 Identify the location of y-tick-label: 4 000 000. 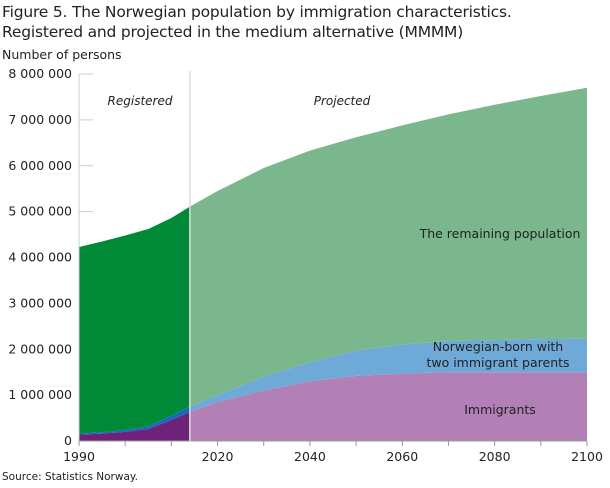
(40, 257).